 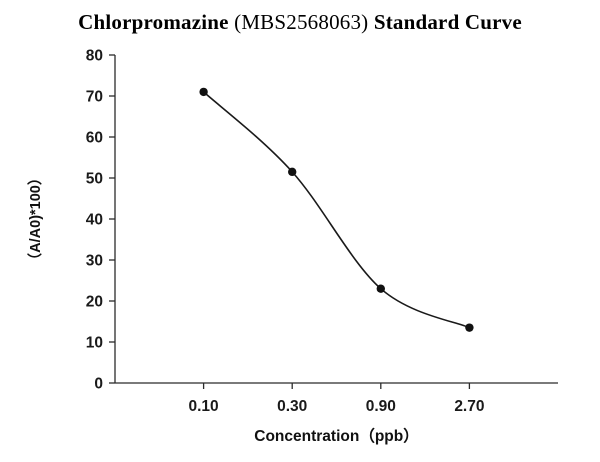 I want to click on y-tick-label: 50, so click(x=94, y=178).